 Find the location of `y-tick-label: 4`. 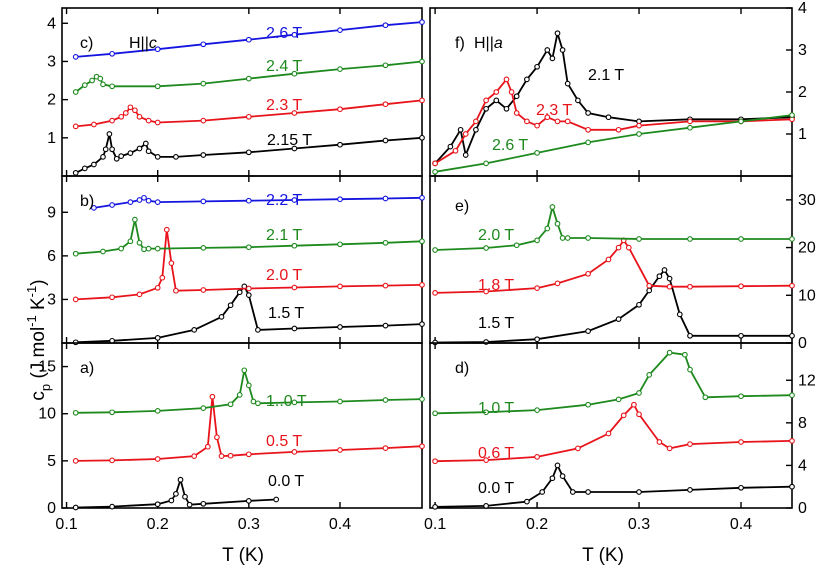

y-tick-label: 4 is located at coordinates (802, 465).